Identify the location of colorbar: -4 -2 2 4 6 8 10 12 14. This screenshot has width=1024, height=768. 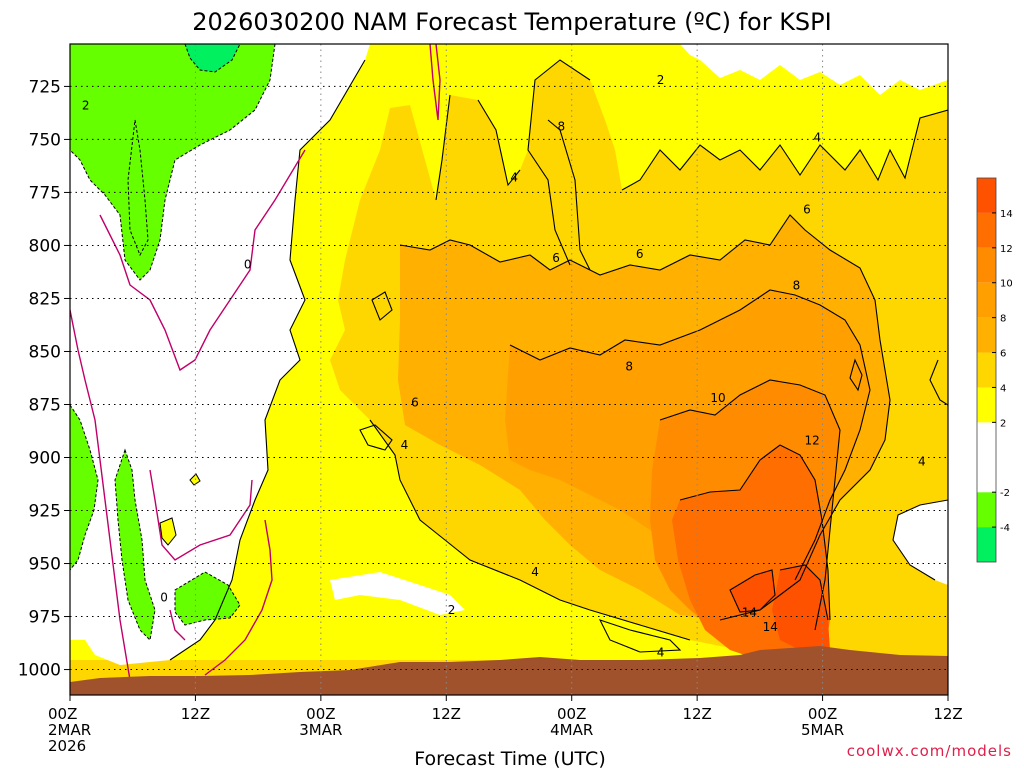
(994, 370).